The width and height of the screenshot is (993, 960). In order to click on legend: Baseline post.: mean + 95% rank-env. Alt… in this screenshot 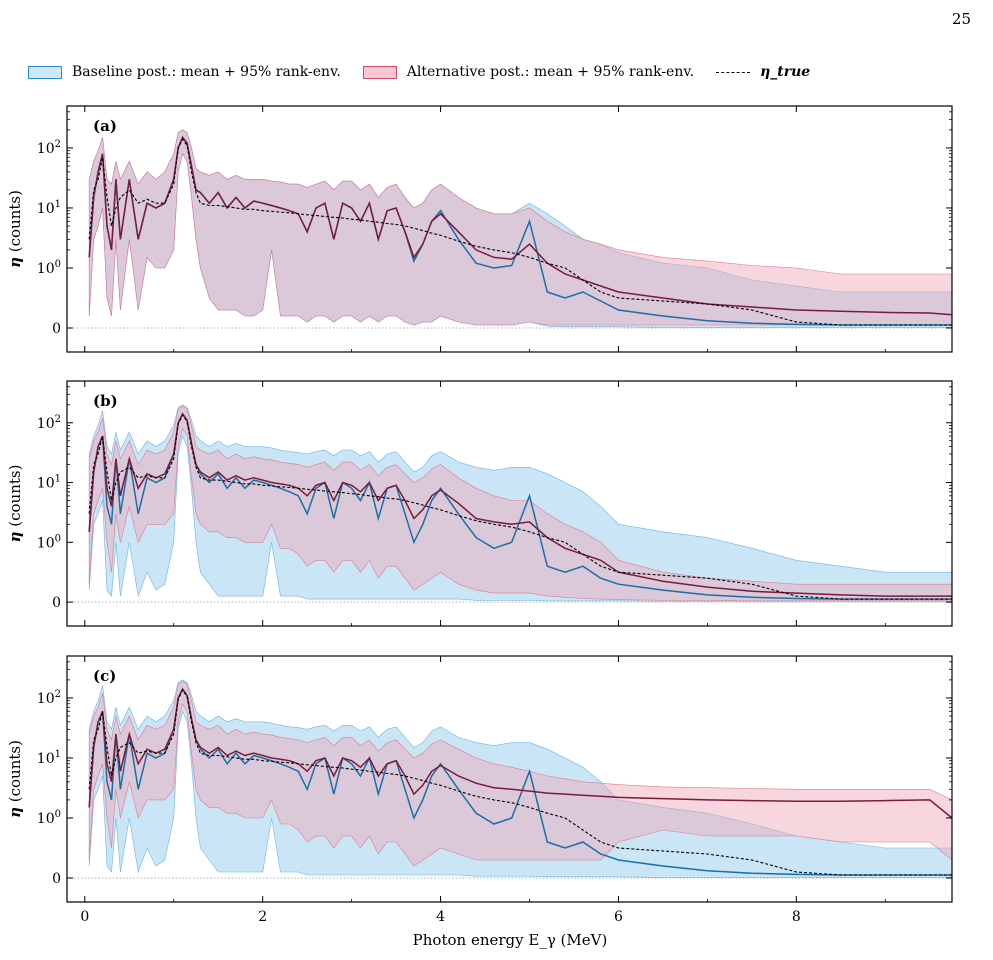, I will do `click(430, 72)`.